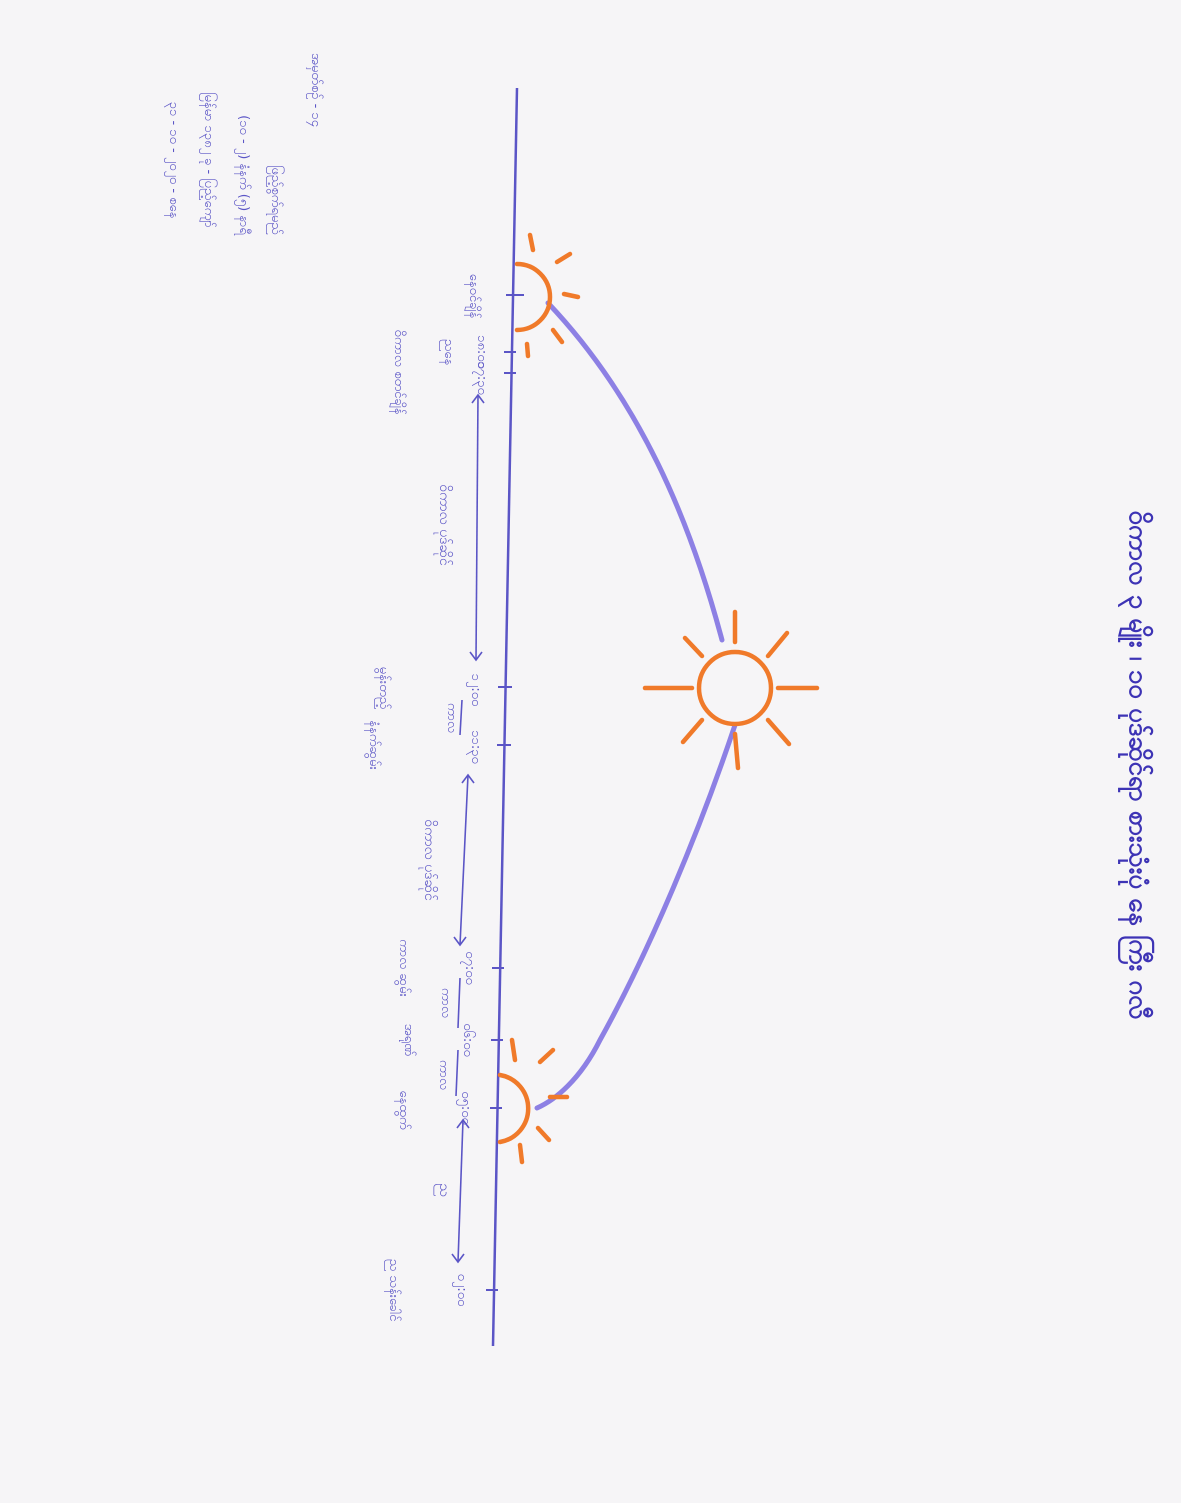 The image size is (1181, 1503). I want to click on tick-time-morning-meal: ၁၁:၃၀, so click(474, 747).